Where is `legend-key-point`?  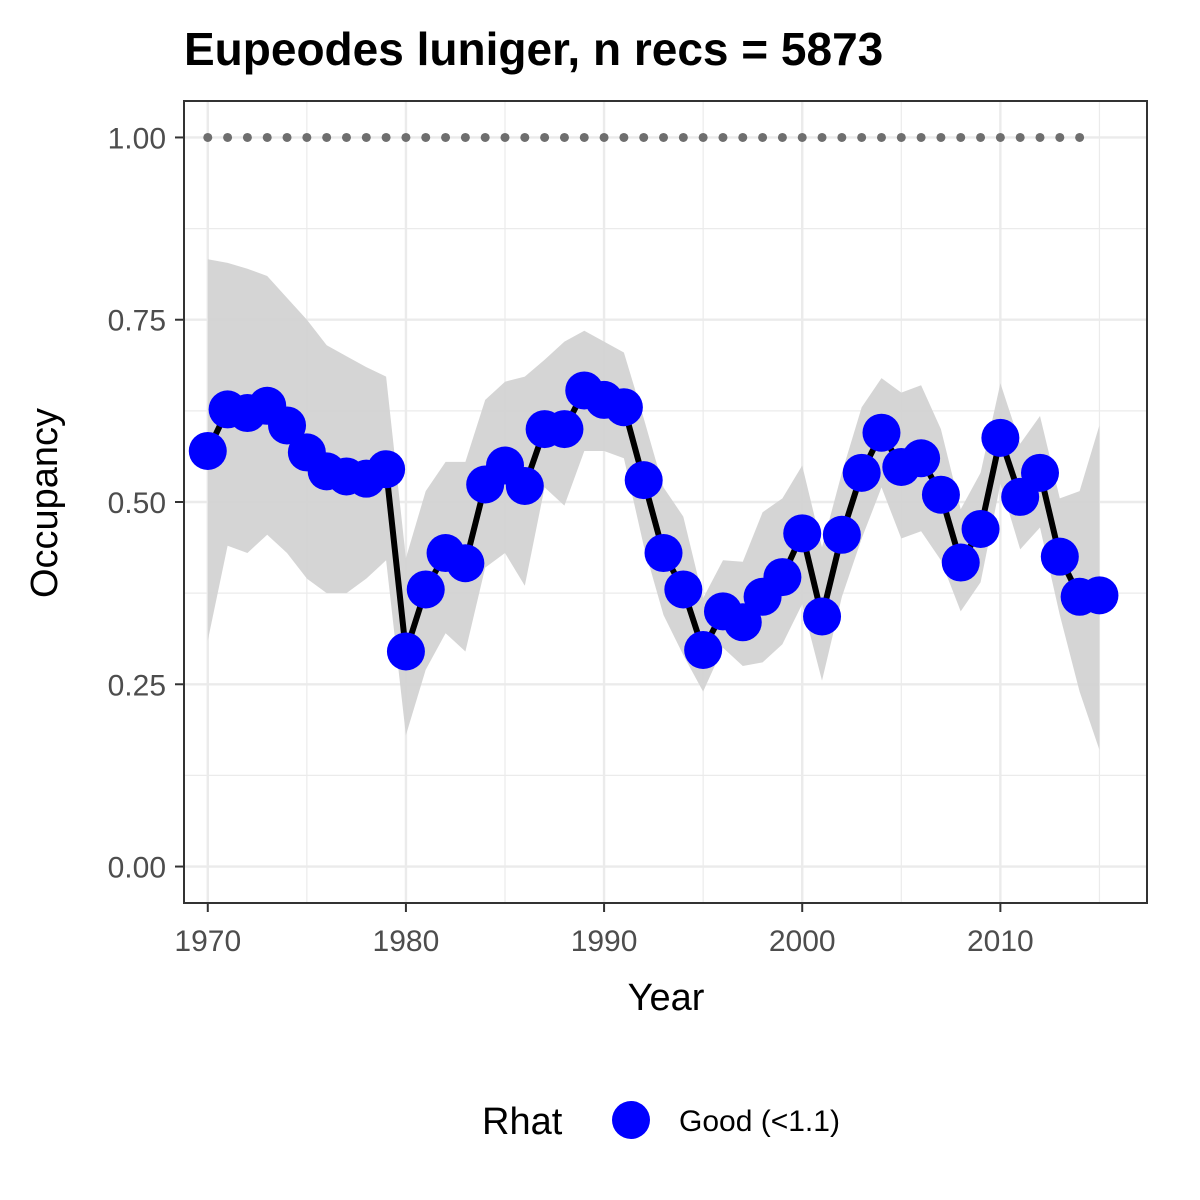
legend-key-point is located at coordinates (631, 1120).